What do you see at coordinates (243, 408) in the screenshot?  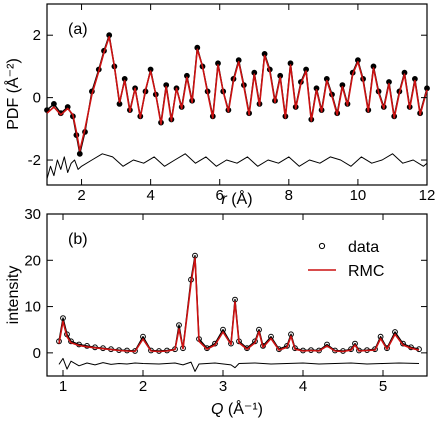 I see `panel-b-x-axis-unit: (Å⁻¹)` at bounding box center [243, 408].